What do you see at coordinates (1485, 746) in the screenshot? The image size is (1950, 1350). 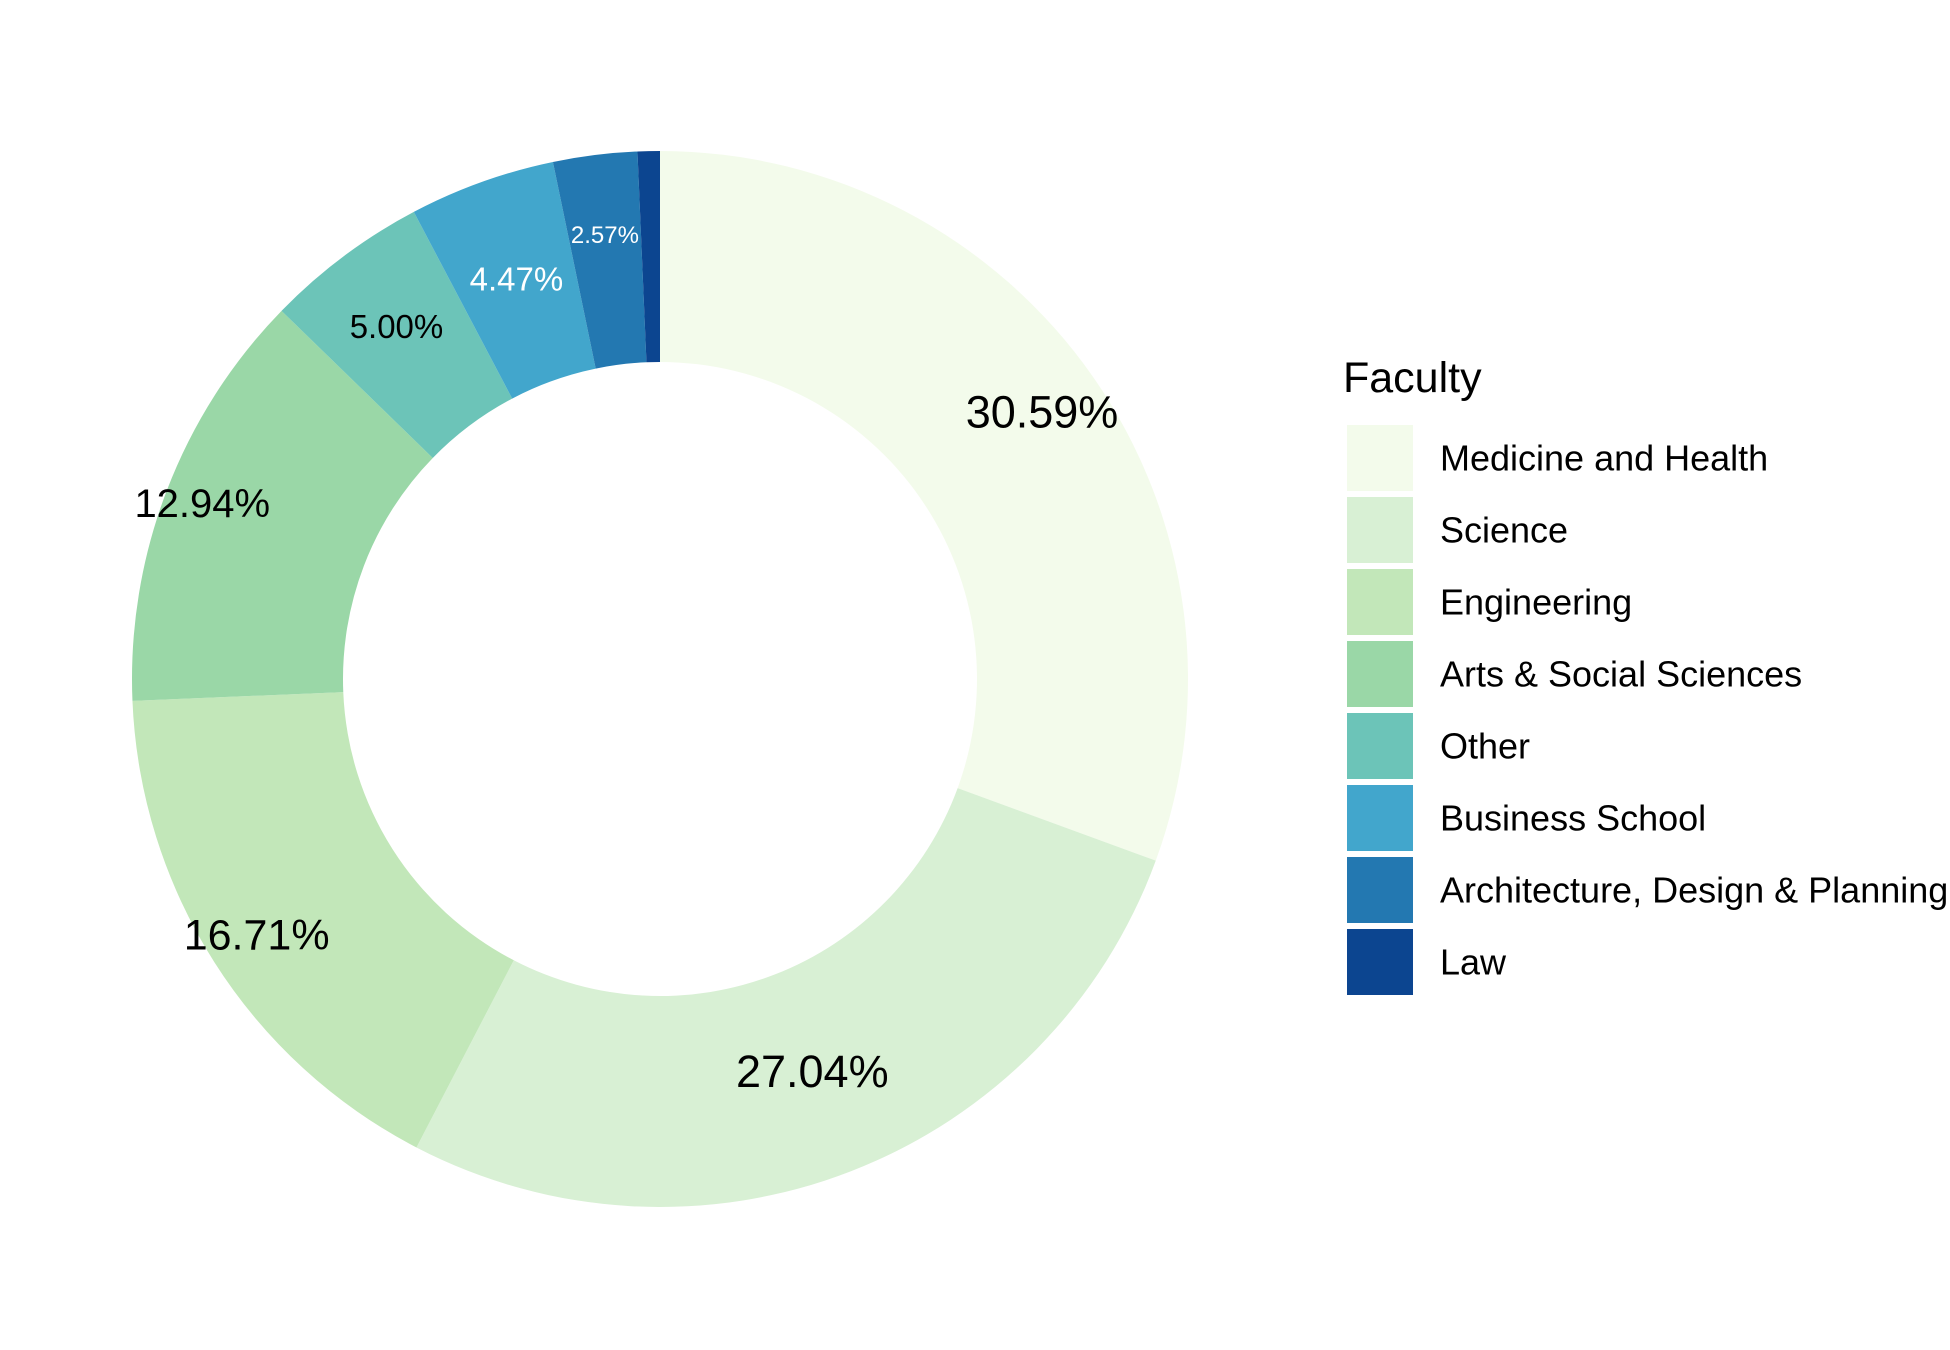 I see `legend-label-other: Other` at bounding box center [1485, 746].